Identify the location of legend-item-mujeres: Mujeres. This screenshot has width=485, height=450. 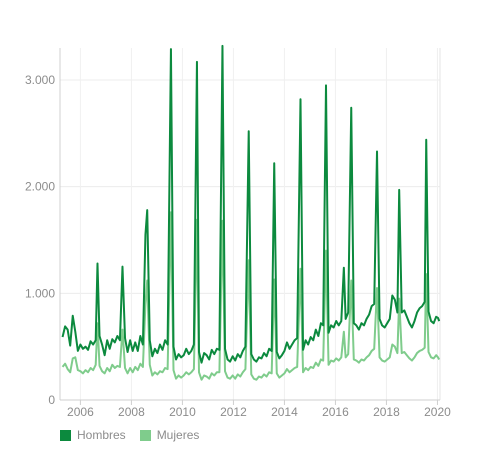
(169, 435).